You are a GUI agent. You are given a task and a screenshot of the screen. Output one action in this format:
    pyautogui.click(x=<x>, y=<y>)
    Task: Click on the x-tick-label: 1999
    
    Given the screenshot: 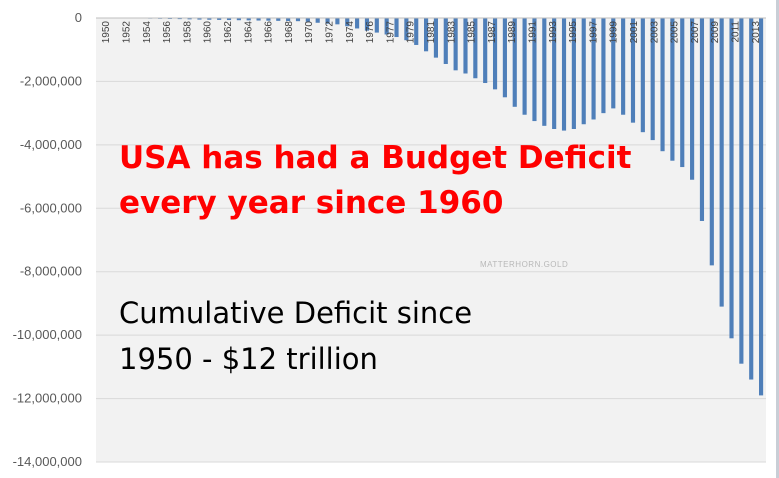 What is the action you would take?
    pyautogui.click(x=614, y=32)
    